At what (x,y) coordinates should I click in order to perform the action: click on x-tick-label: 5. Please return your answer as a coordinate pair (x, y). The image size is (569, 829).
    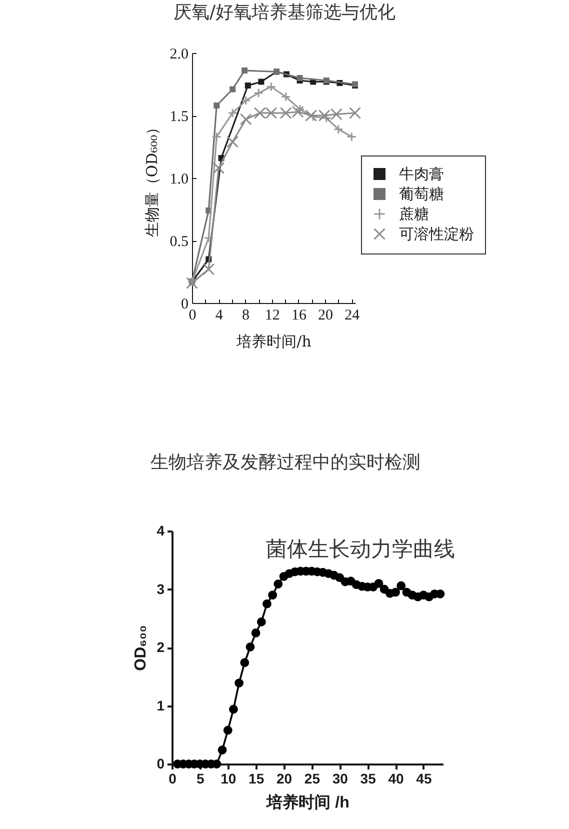
    Looking at the image, I should click on (200, 778).